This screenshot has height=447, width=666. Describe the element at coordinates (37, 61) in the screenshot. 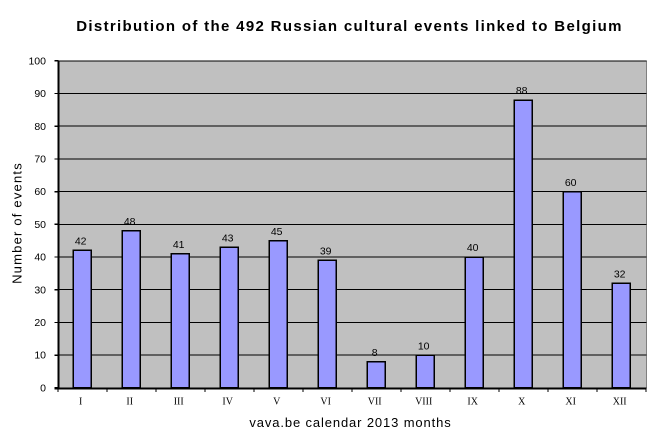

I see `svg-text: 100` at that location.